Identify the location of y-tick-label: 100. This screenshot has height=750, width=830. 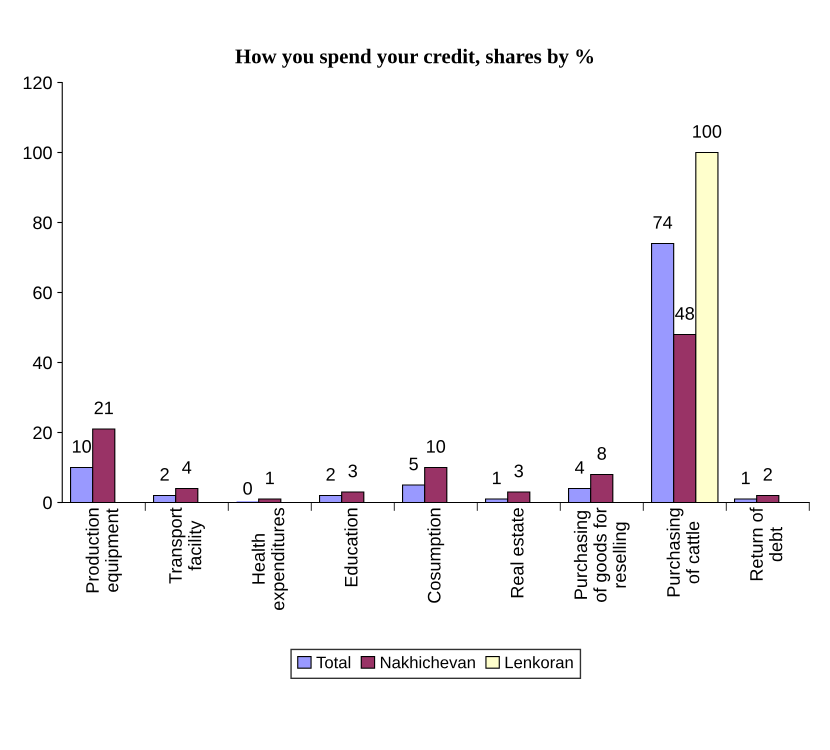
(38, 153).